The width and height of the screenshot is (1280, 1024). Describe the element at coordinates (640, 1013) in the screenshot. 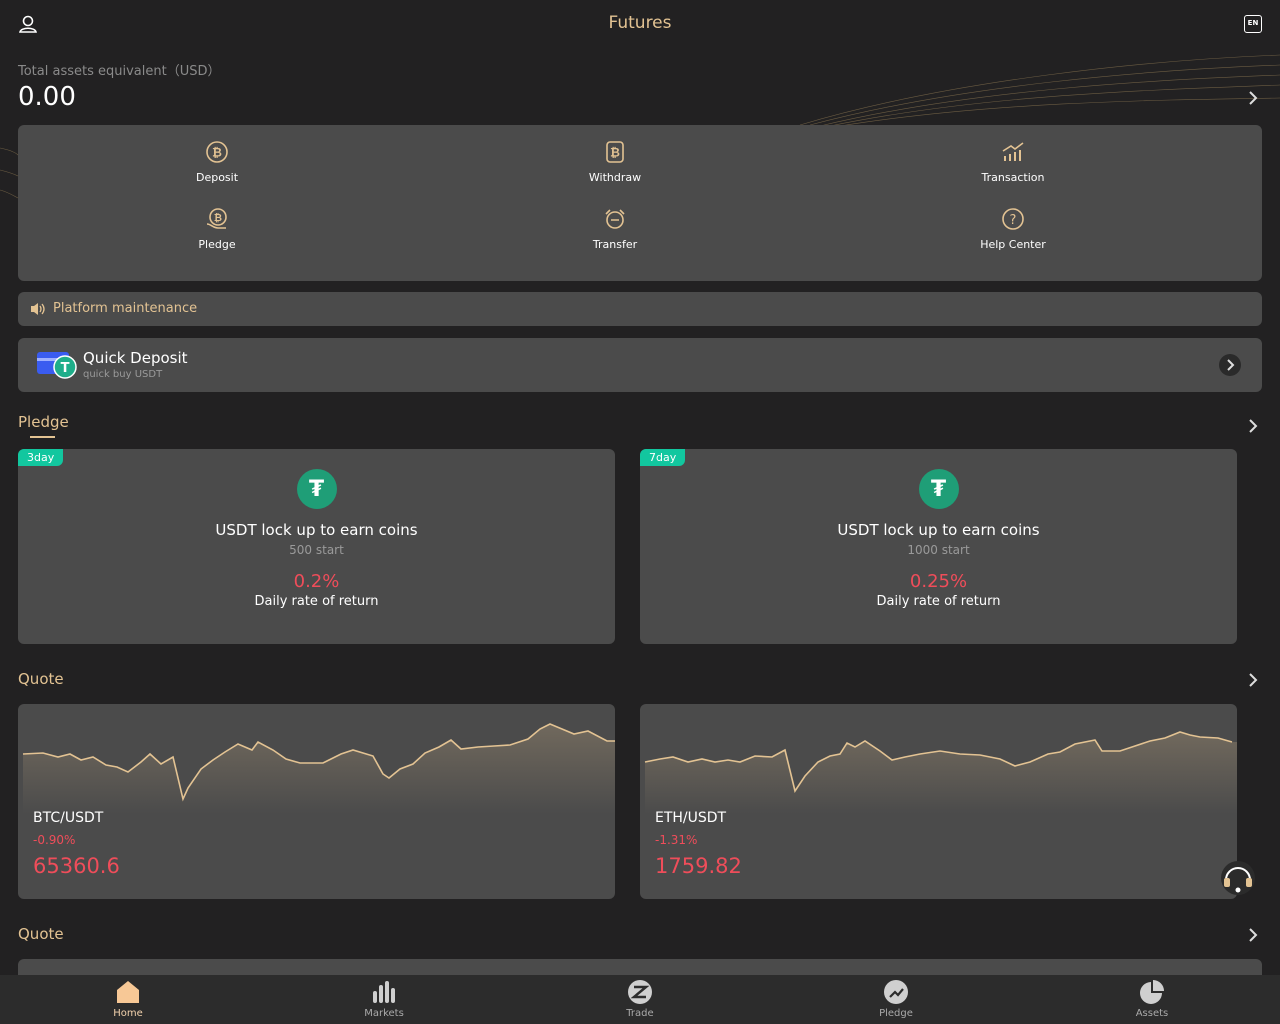

I see `nav-label: Trade` at that location.